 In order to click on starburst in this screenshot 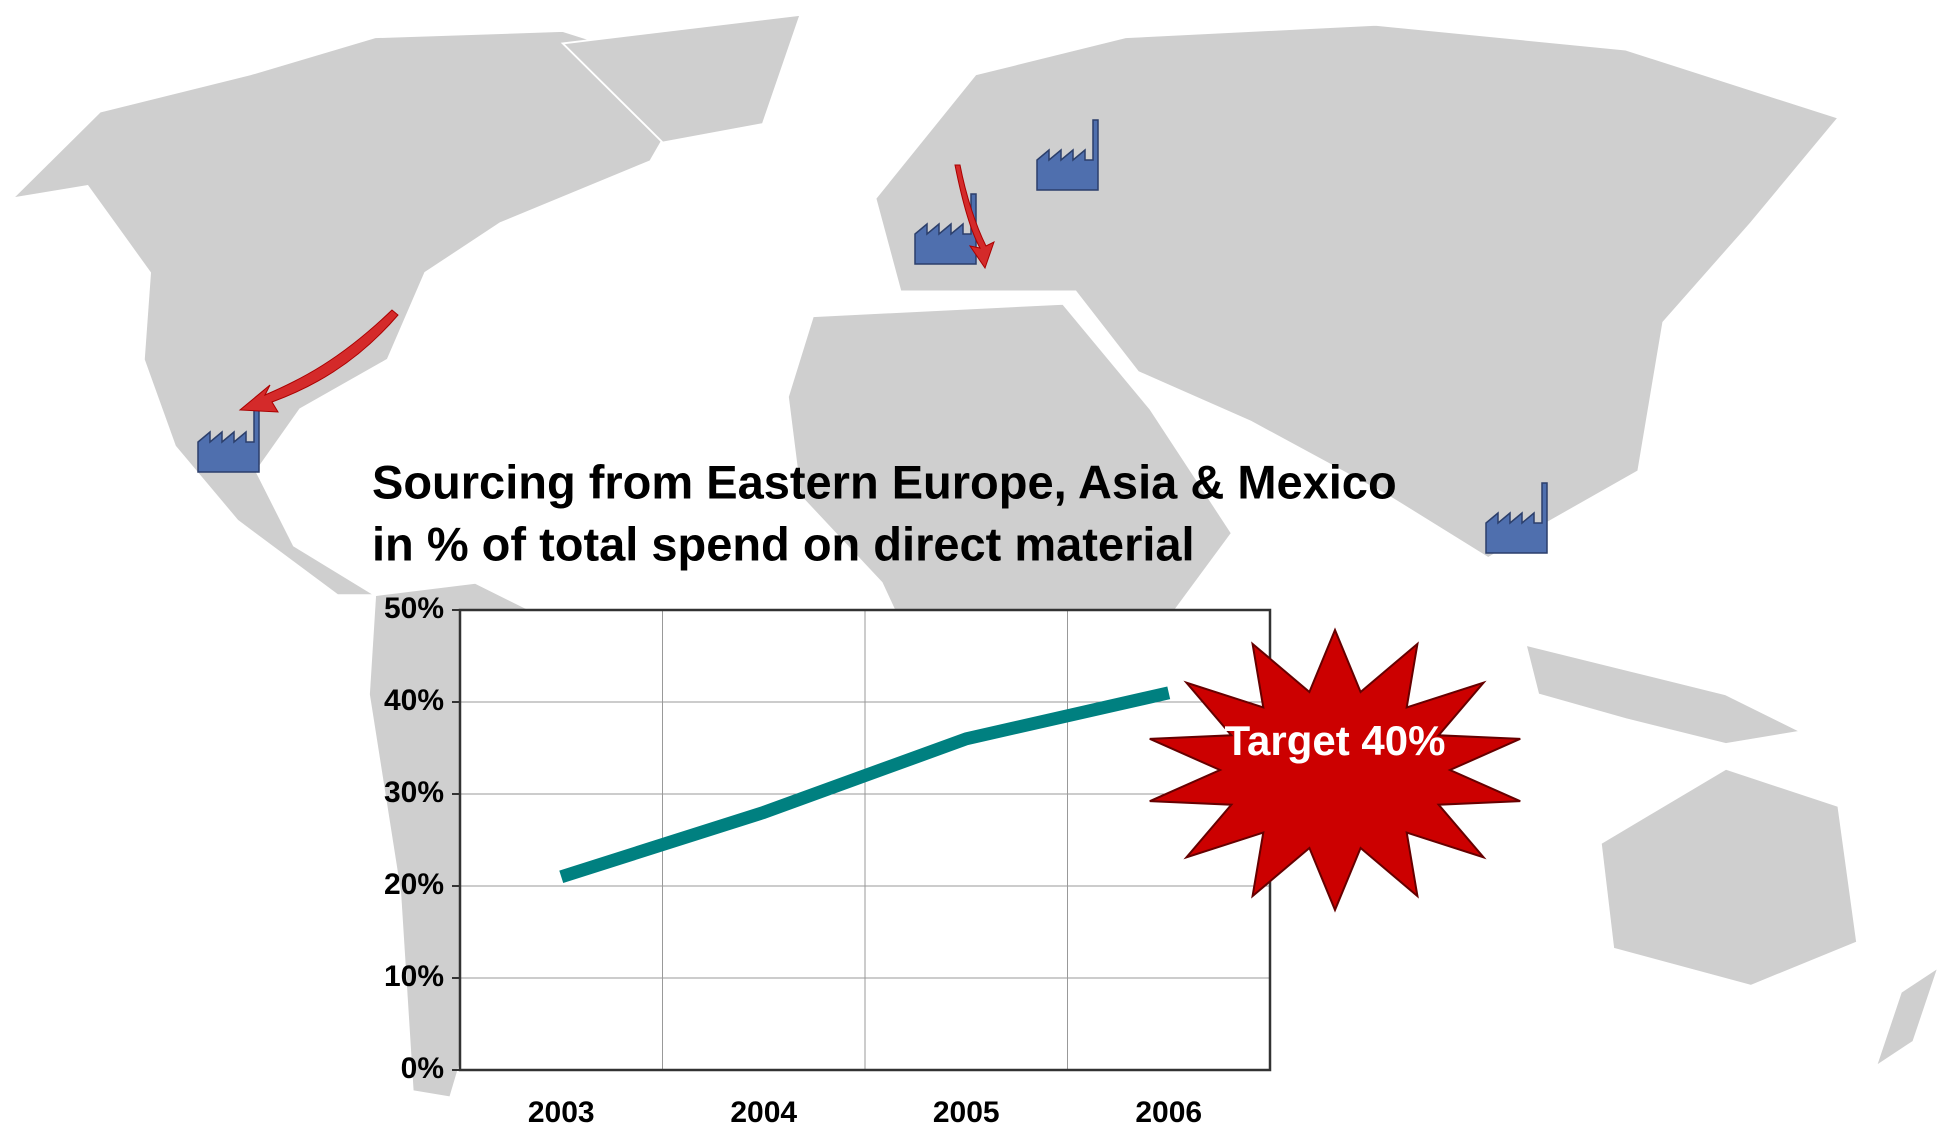, I will do `click(1335, 770)`.